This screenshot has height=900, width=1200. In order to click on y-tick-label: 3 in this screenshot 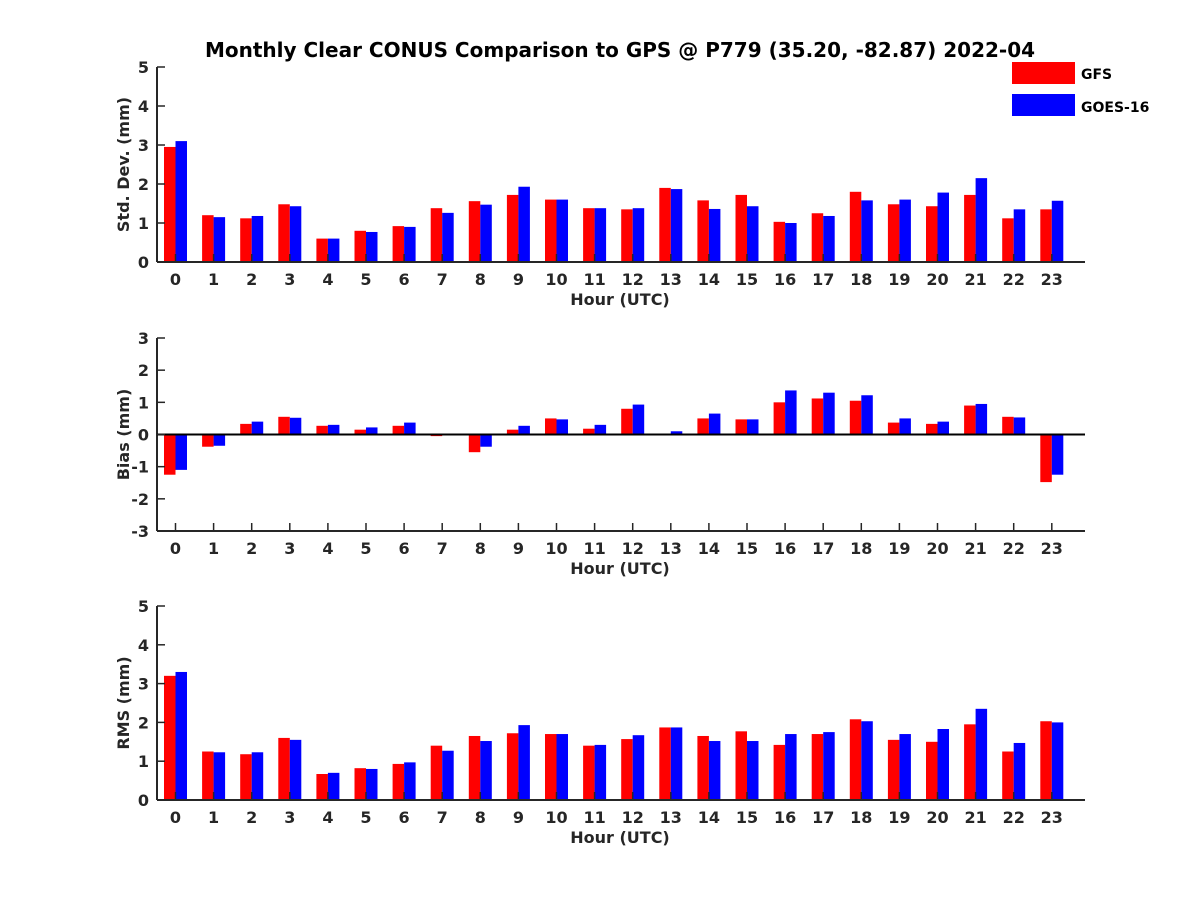, I will do `click(143, 145)`.